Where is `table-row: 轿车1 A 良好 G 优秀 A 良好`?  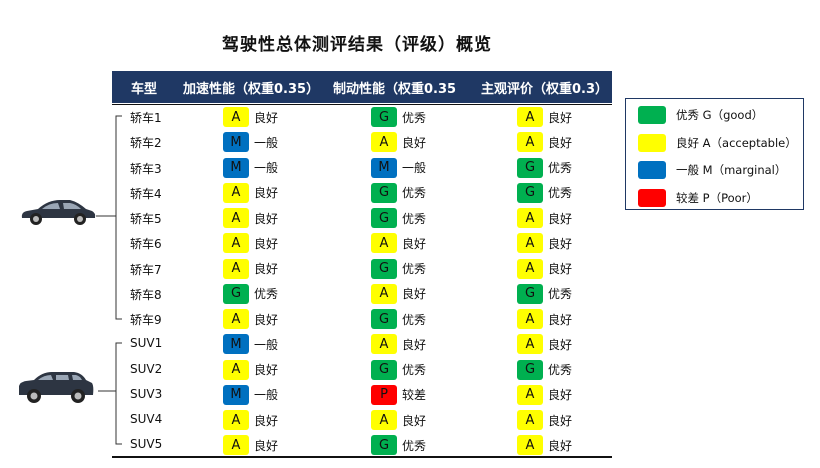 table-row: 轿车1 A 良好 G 优秀 A 良好 is located at coordinates (362, 117).